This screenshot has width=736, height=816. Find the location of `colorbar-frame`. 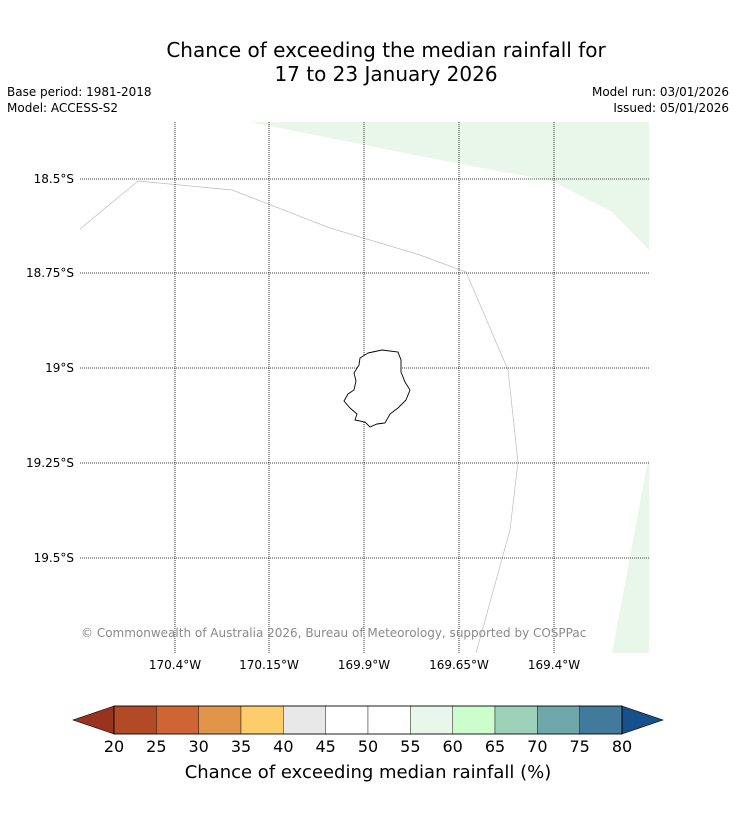

colorbar-frame is located at coordinates (368, 720).